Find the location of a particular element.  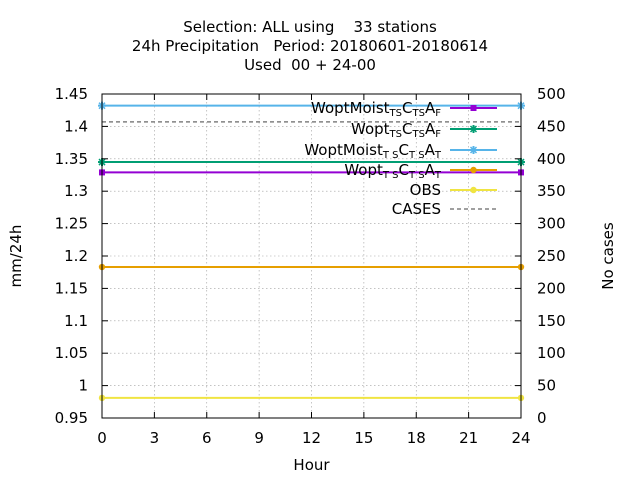

y-tick-label: 1.15 is located at coordinates (71, 288).